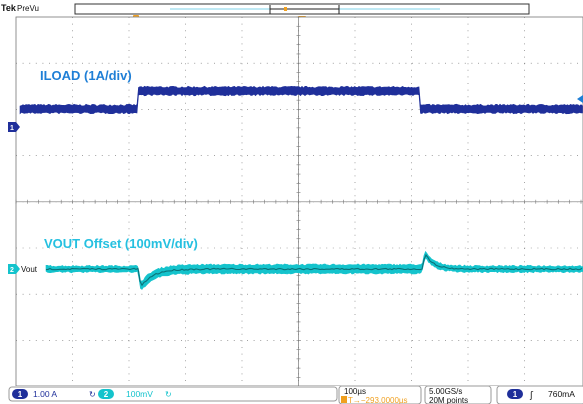 This screenshot has height=404, width=583. Describe the element at coordinates (45, 394) in the screenshot. I see `ch1-scale: 1.00 A` at that location.